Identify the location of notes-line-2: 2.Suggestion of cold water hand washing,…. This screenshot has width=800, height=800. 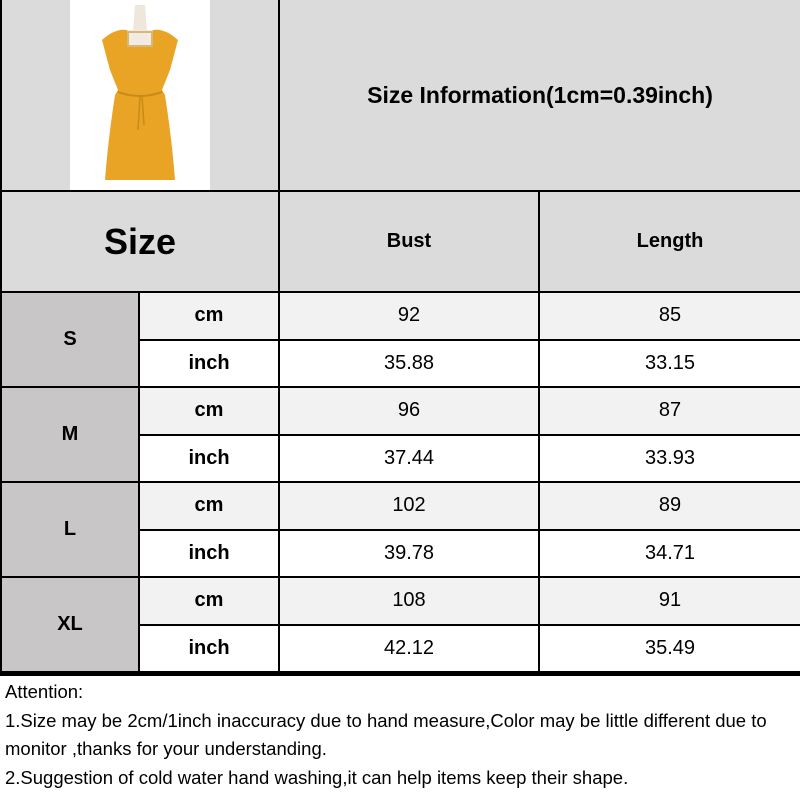
(317, 777).